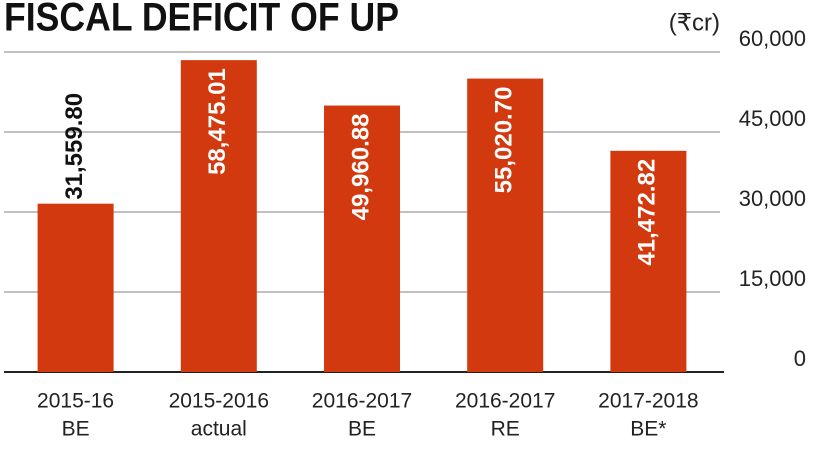 Image resolution: width=826 pixels, height=465 pixels. I want to click on value-label: 58,475.01, so click(217, 121).